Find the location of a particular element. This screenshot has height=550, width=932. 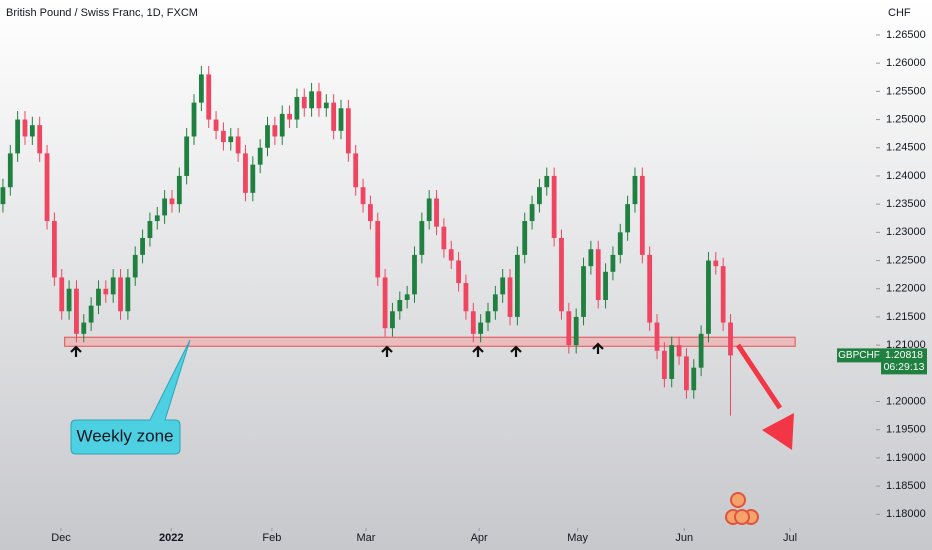

y-axis-label: CHF is located at coordinates (899, 13).